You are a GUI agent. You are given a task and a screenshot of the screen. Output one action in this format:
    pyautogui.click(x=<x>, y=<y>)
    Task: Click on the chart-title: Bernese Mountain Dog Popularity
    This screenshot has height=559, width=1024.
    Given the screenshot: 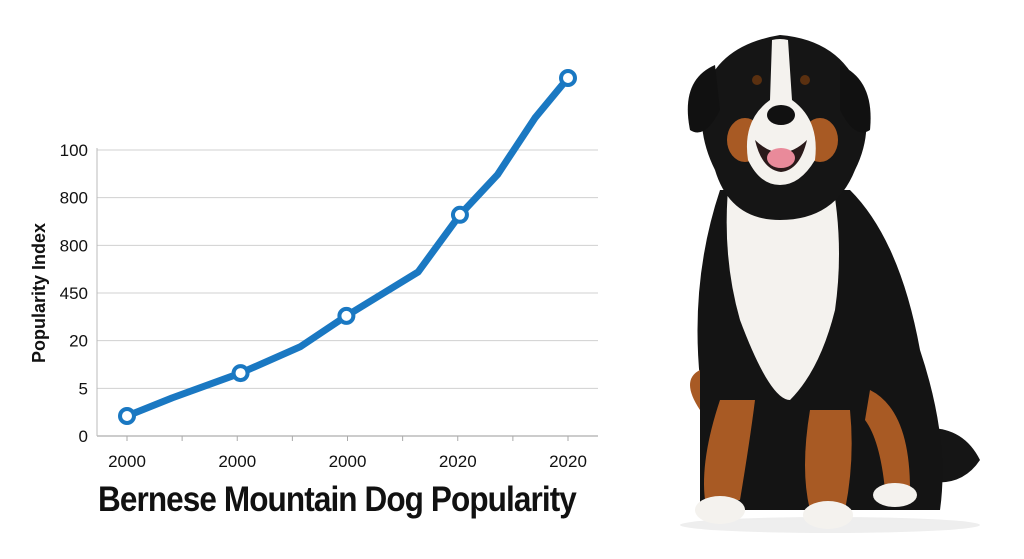 What is the action you would take?
    pyautogui.click(x=337, y=499)
    